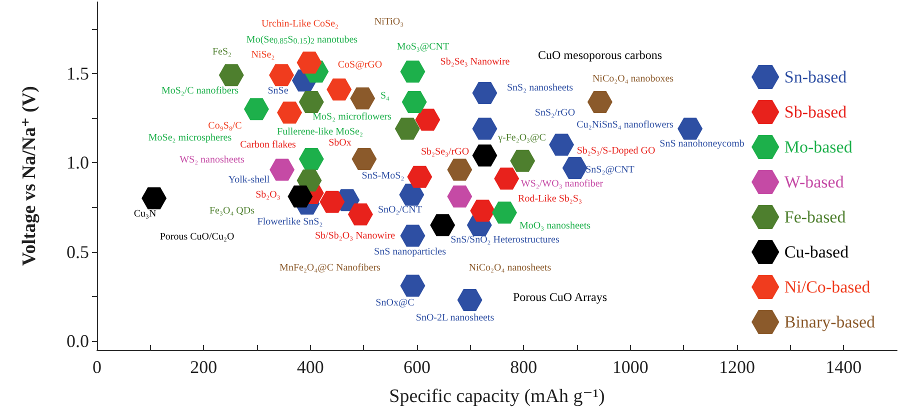 The height and width of the screenshot is (416, 915). Describe the element at coordinates (302, 40) in the screenshot. I see `annotation: Mo(Se0.85S0.15)2 nanotubes` at that location.